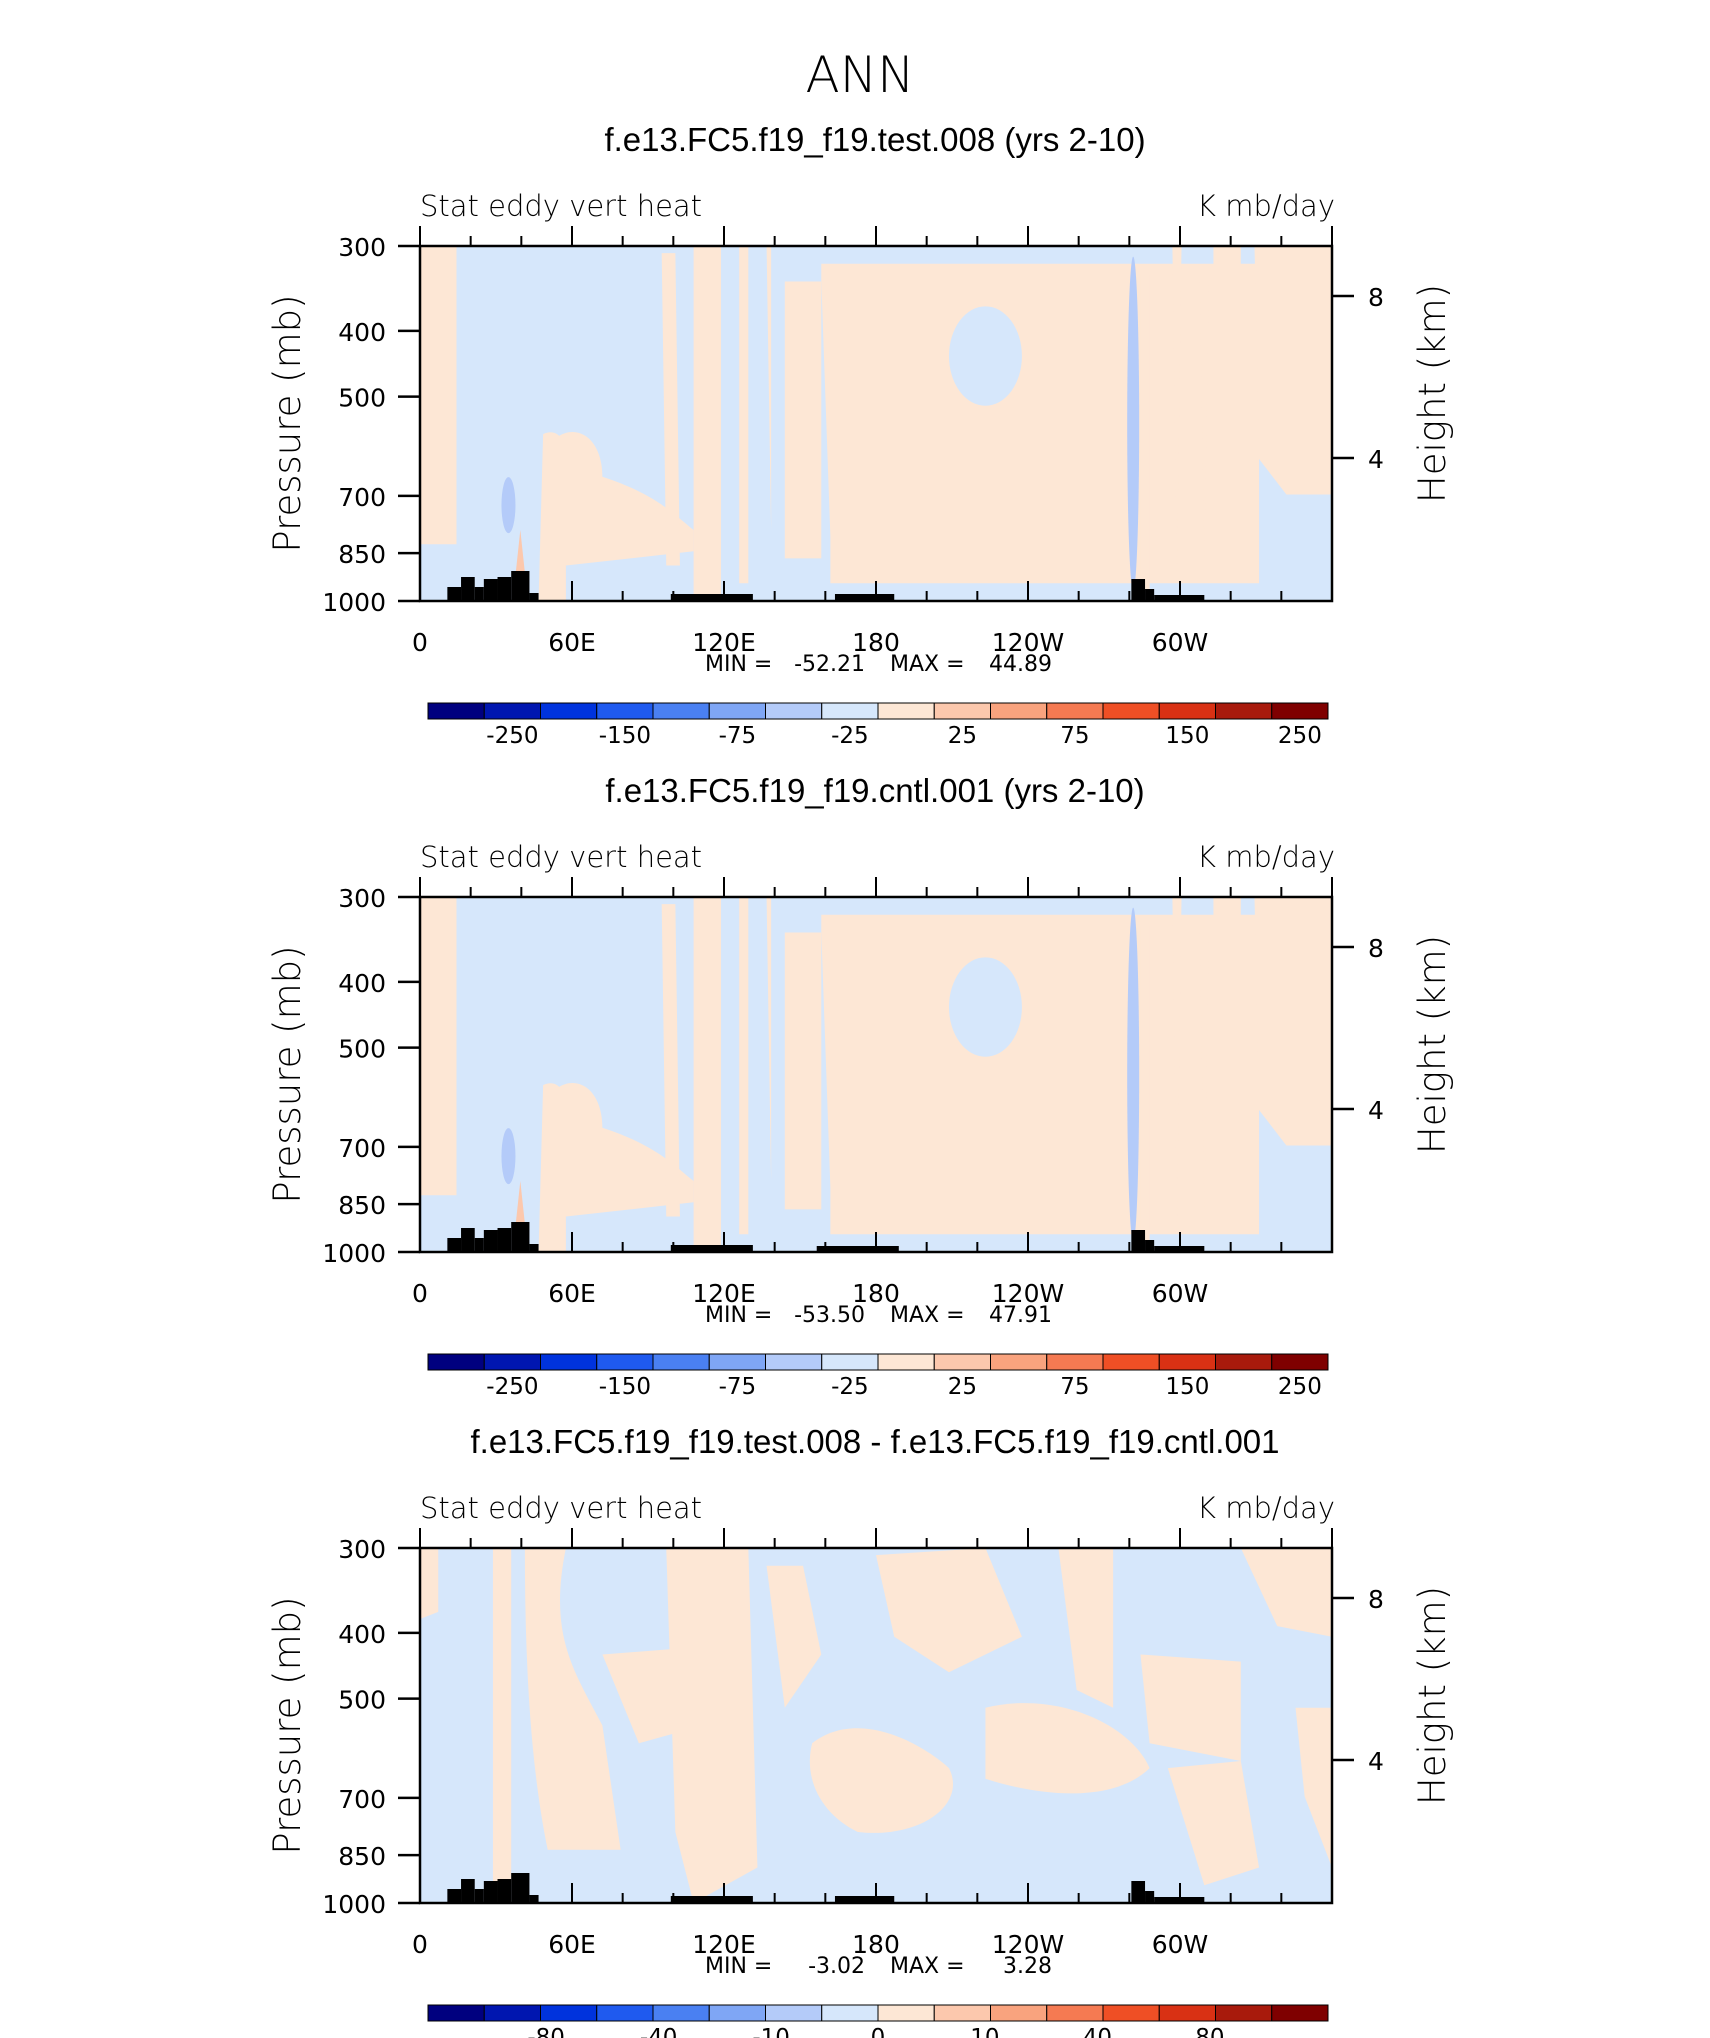  What do you see at coordinates (287, 423) in the screenshot?
I see `y-axis-title: Pressure (mb)` at bounding box center [287, 423].